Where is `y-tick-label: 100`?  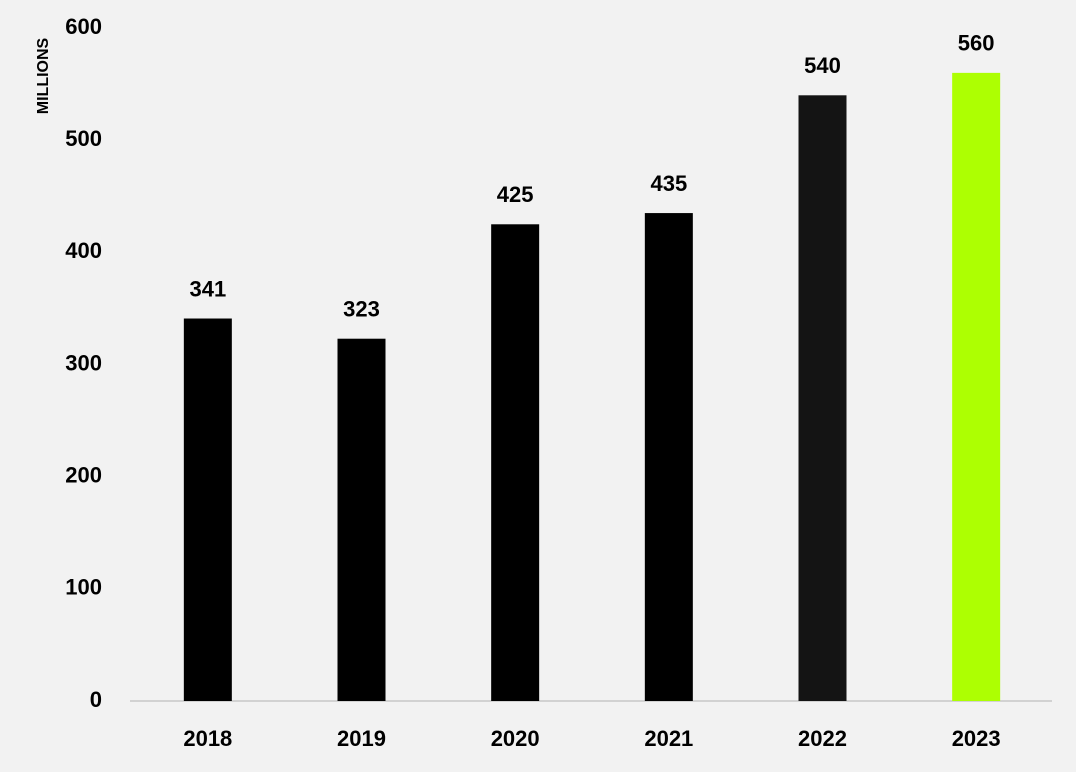
y-tick-label: 100 is located at coordinates (83, 587).